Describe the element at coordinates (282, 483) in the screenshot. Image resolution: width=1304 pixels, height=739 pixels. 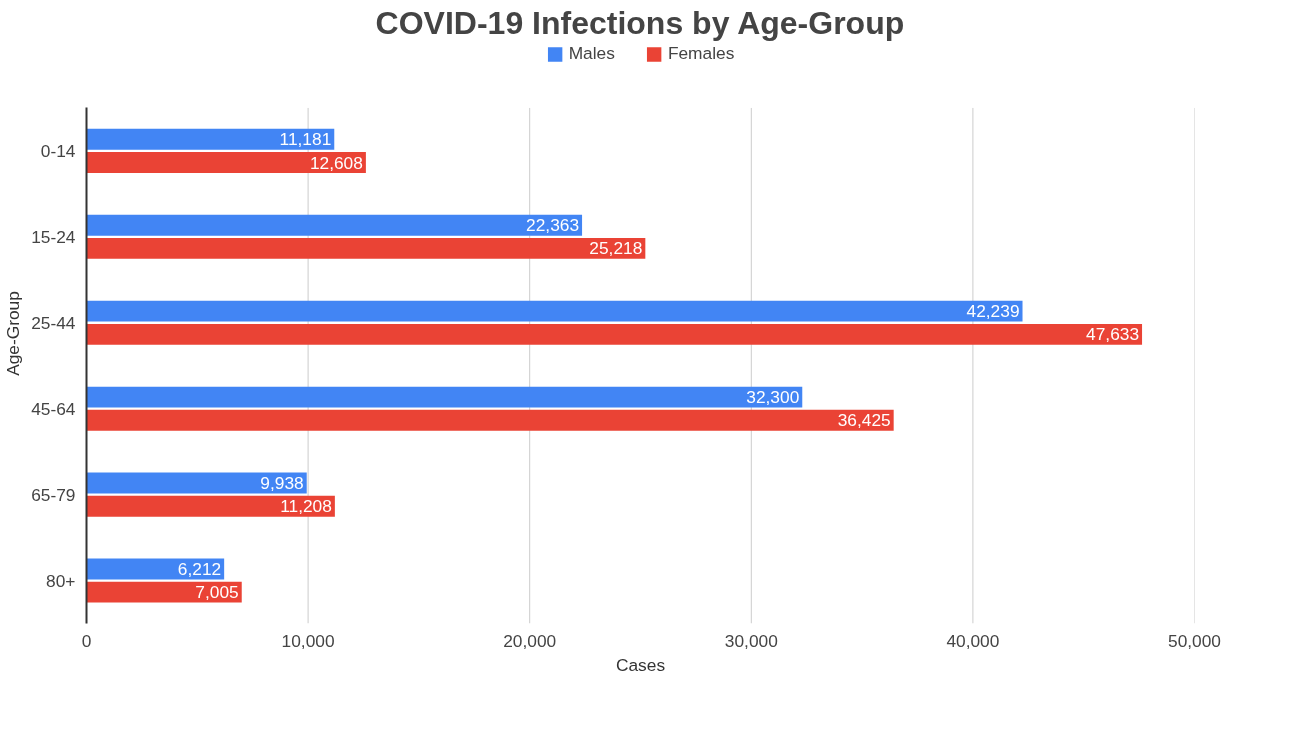
I see `data-label: 9,938` at that location.